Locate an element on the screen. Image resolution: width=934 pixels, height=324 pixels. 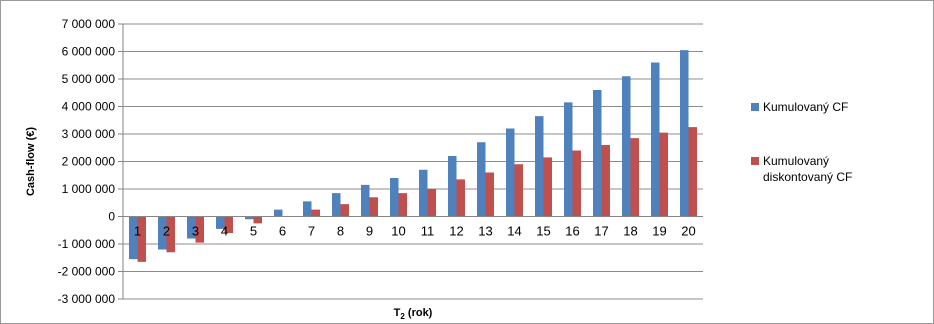
x-category-label: 4 is located at coordinates (224, 231).